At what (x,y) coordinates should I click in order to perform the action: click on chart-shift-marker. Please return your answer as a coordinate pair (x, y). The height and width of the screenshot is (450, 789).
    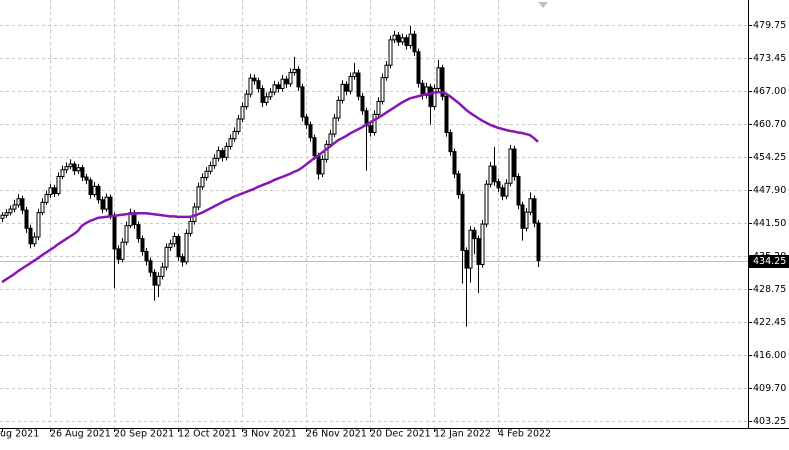
    Looking at the image, I should click on (543, 5).